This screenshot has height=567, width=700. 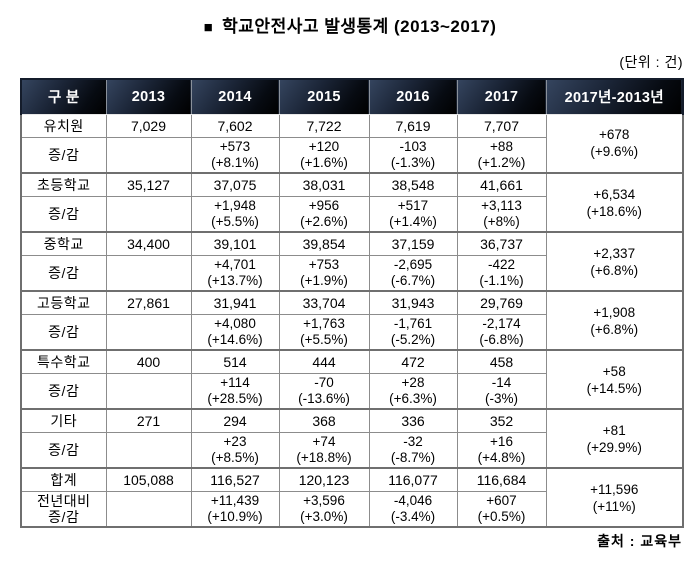 I want to click on category-row: 특수학교 400 514 444 472 458 +58 (+14.5%), so click(x=352, y=379).